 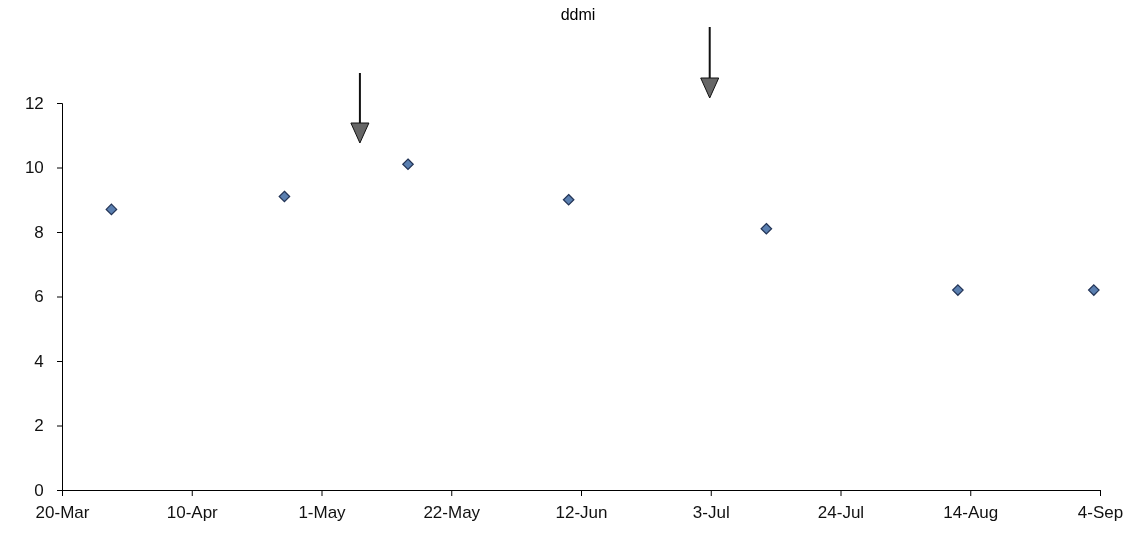 What do you see at coordinates (841, 512) in the screenshot?
I see `x-tick-label: 24-Jul` at bounding box center [841, 512].